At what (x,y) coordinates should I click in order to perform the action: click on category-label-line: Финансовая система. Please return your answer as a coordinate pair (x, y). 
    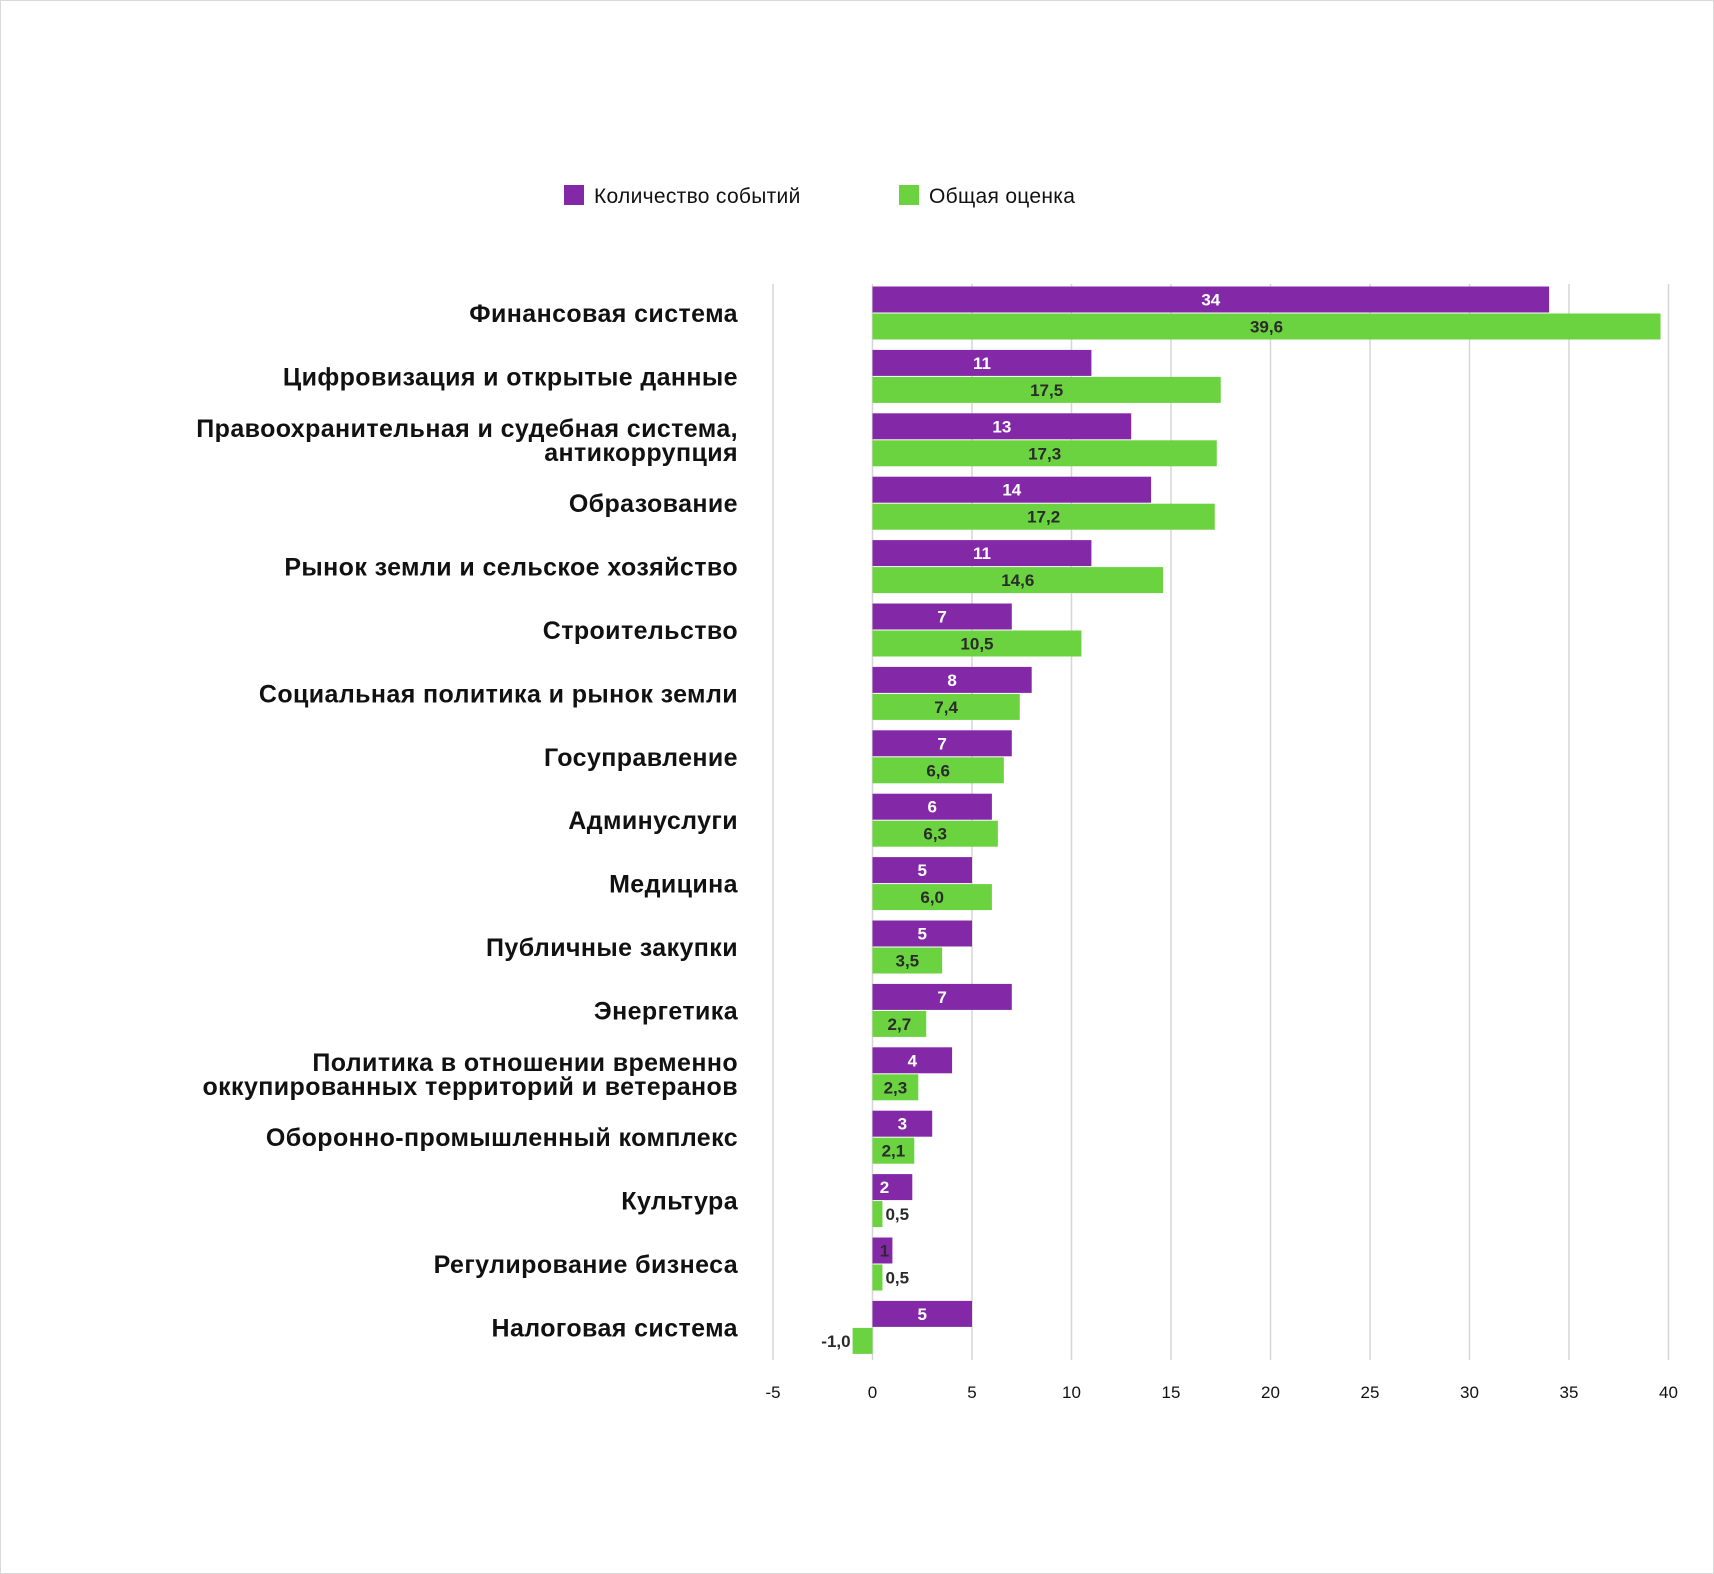
    Looking at the image, I should click on (603, 314).